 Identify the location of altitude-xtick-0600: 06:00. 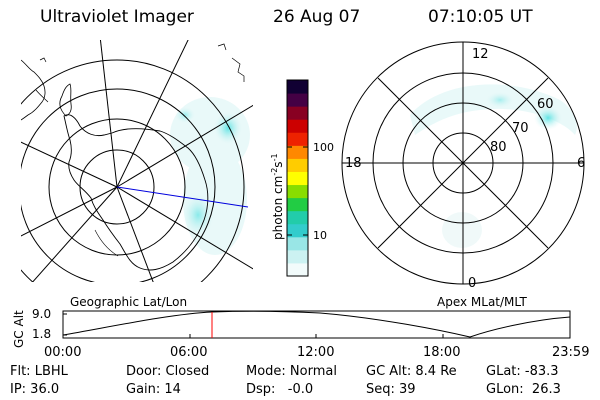
(189, 352).